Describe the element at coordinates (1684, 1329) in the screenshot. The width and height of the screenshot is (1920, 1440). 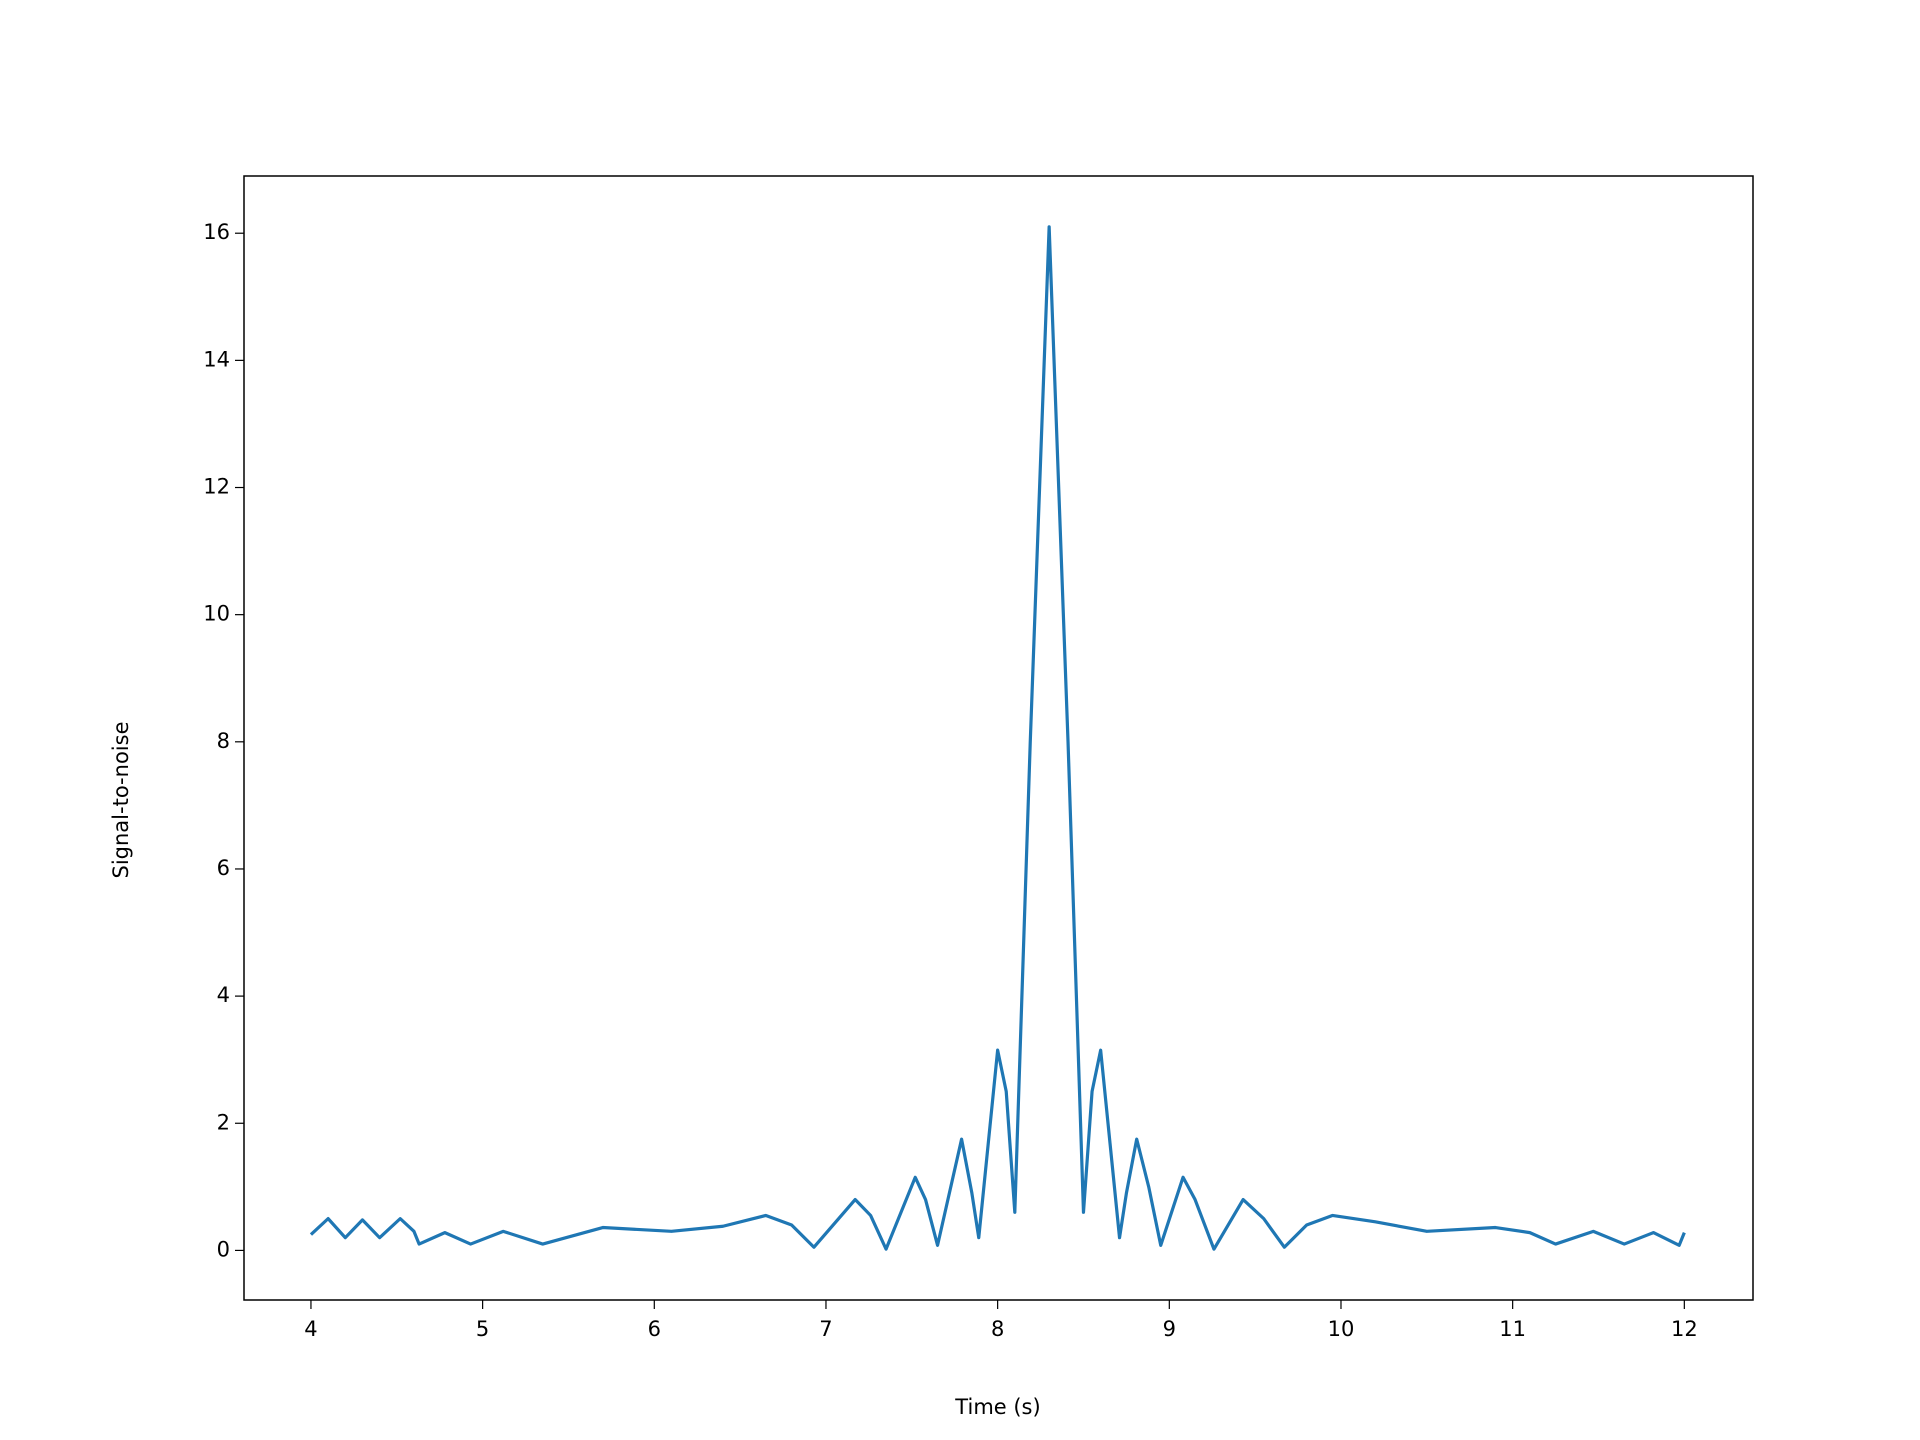
I see `x-tick-label: 12` at that location.